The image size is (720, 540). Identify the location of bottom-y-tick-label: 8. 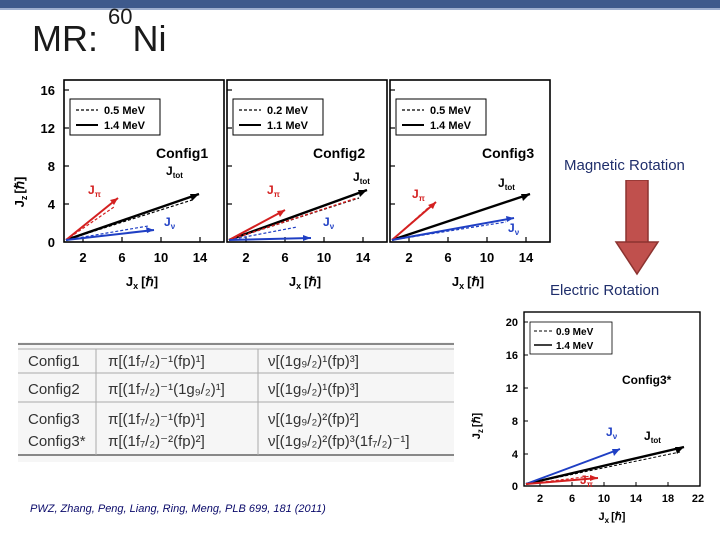
(515, 422).